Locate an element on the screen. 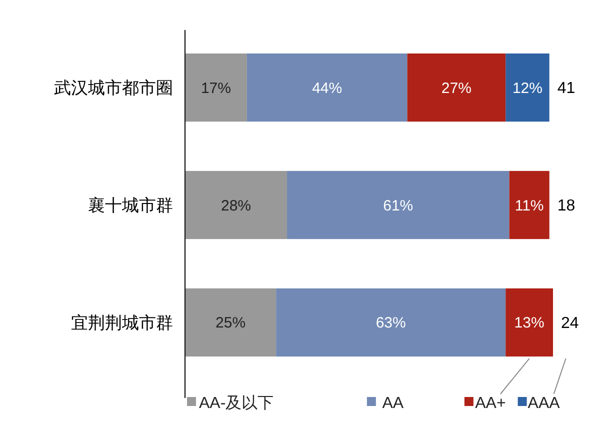  y-tick-label: 襄十城市群 is located at coordinates (130, 205).